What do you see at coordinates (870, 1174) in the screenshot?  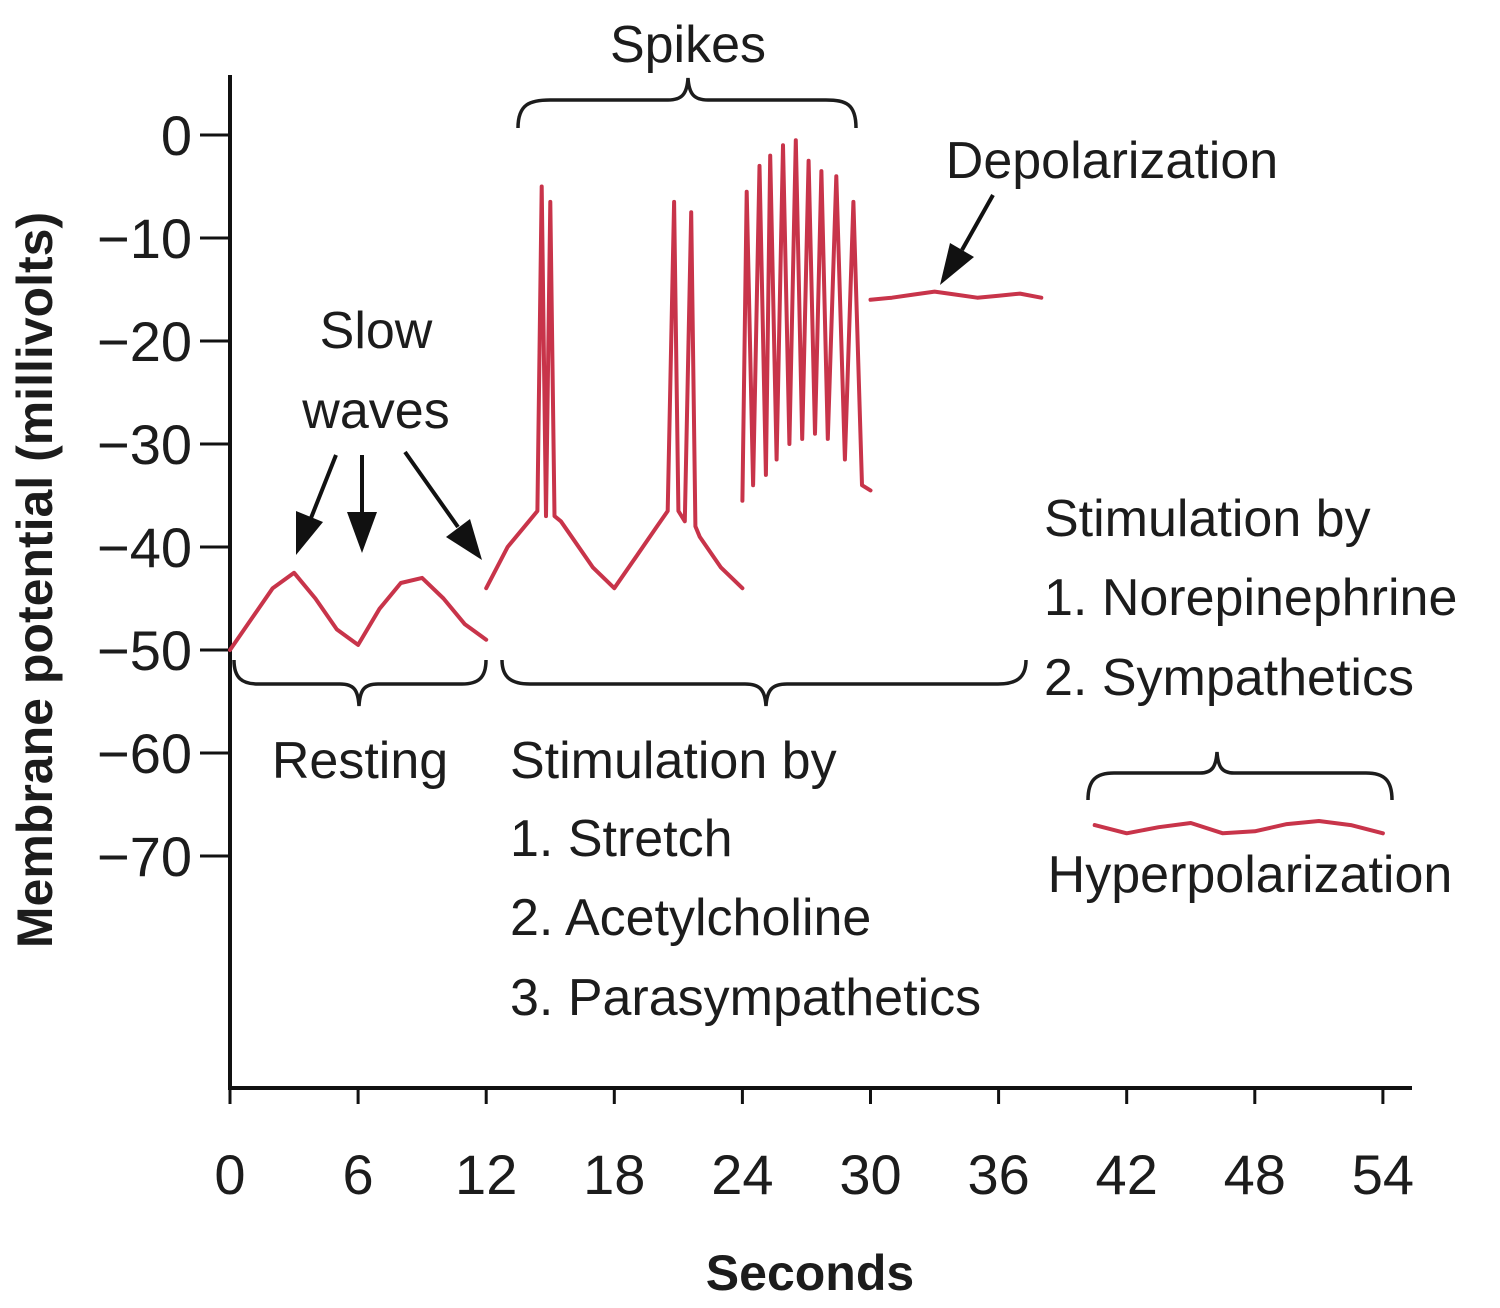 I see `x-tick-label: 30` at bounding box center [870, 1174].